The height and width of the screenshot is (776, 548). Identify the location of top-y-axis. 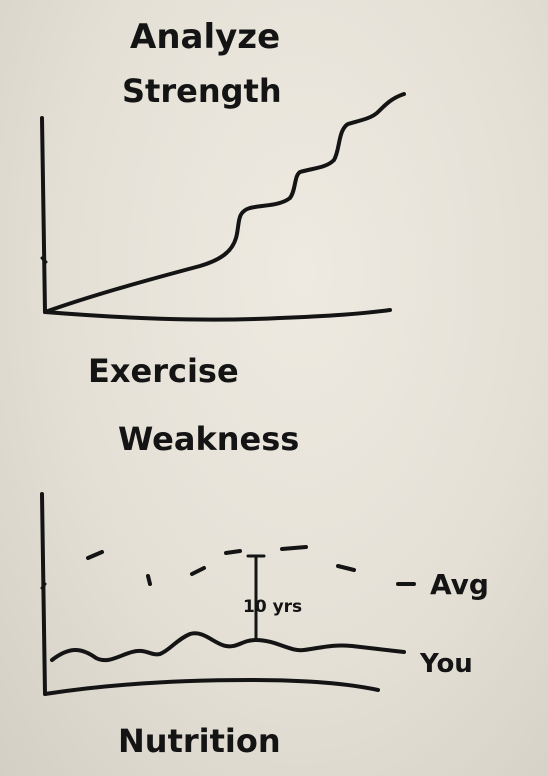
(43, 215).